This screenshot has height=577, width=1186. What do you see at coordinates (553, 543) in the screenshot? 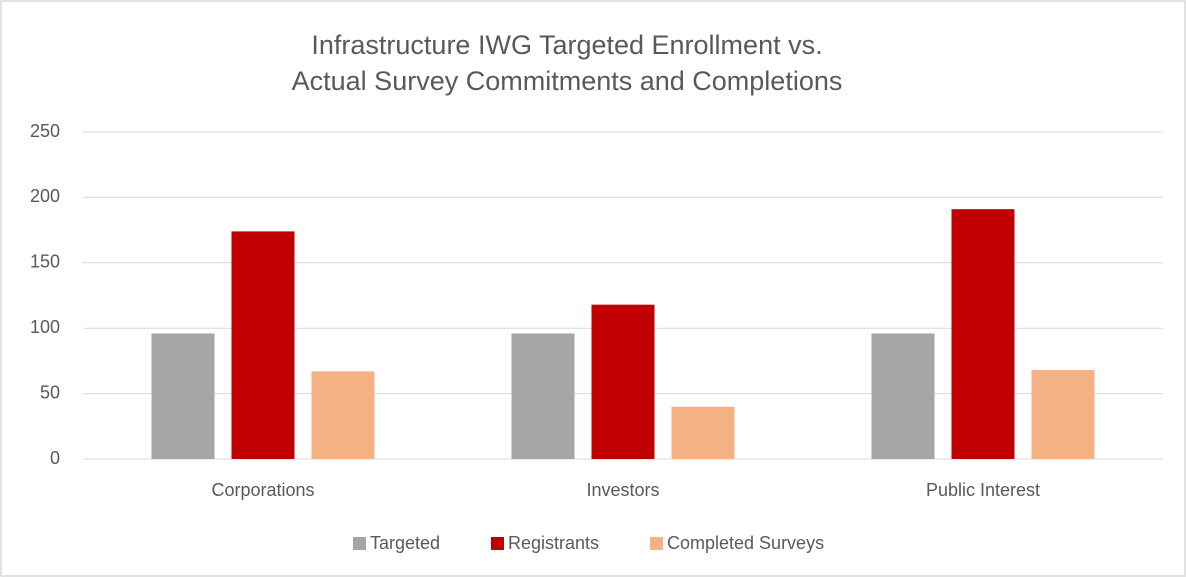
I see `legend-label: Registrants` at bounding box center [553, 543].